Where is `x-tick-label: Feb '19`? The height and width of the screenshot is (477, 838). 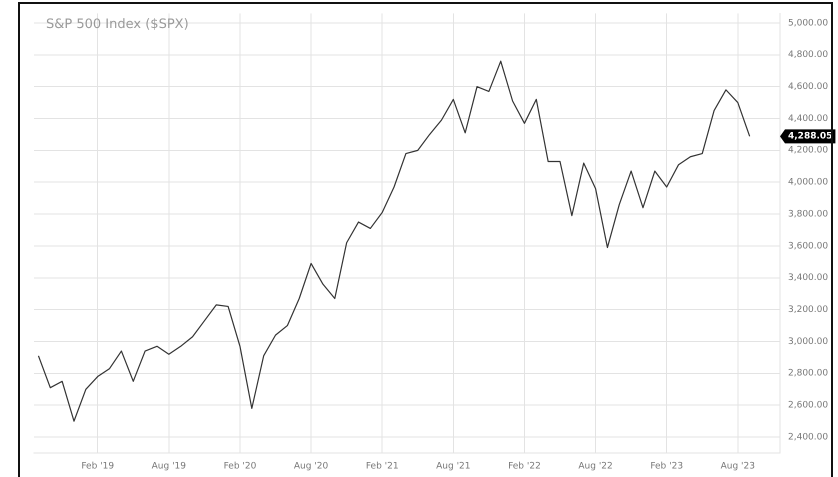 x-tick-label: Feb '19 is located at coordinates (97, 467).